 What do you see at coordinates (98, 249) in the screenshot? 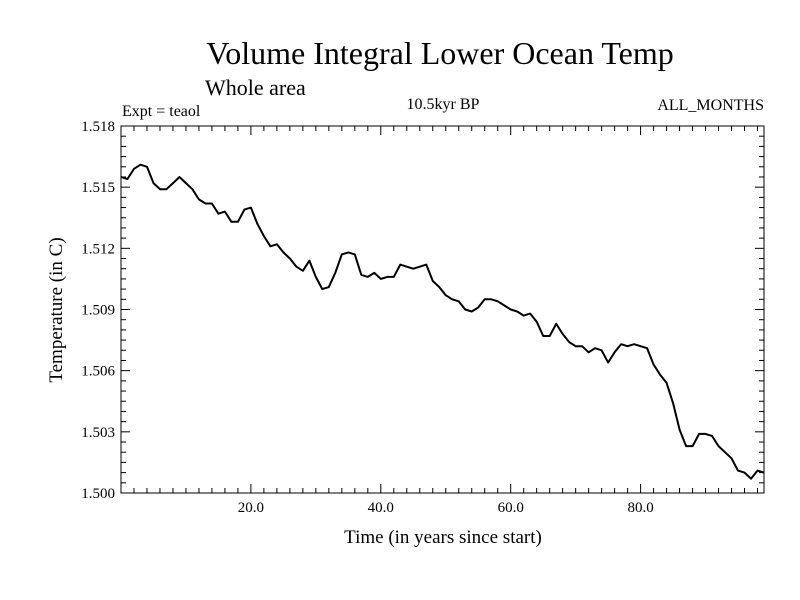
I see `y-tick-label: 1.512` at bounding box center [98, 249].